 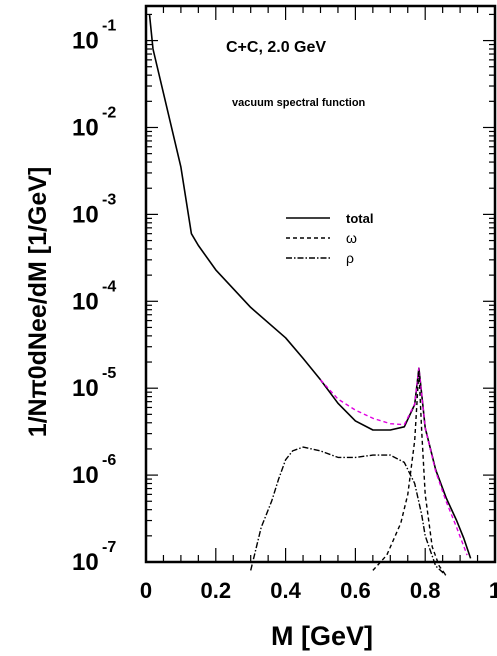 I want to click on y-tick-exponent: -1, so click(x=109, y=26).